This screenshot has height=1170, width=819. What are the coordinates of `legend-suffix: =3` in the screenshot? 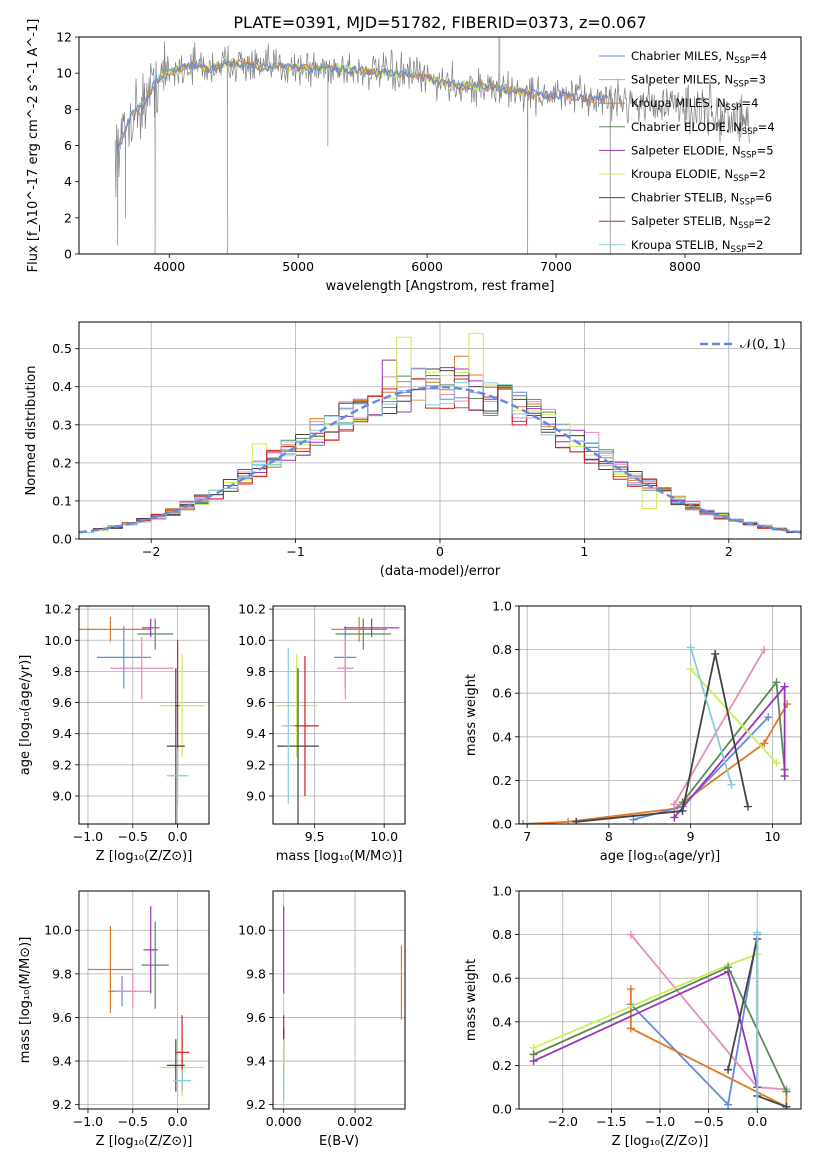 It's located at (757, 80).